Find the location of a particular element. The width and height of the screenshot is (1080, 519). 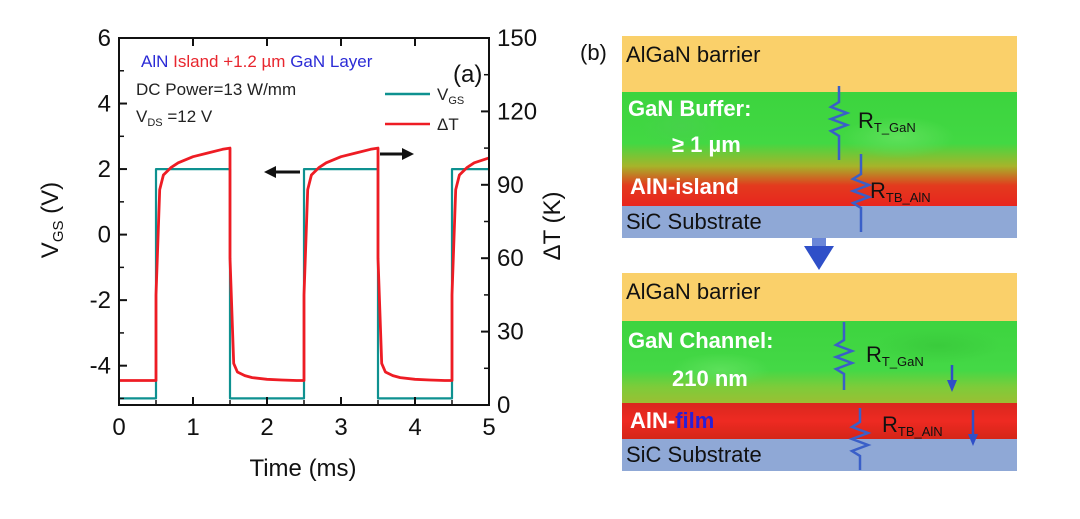

legend-label-dt: ΔT is located at coordinates (448, 124).